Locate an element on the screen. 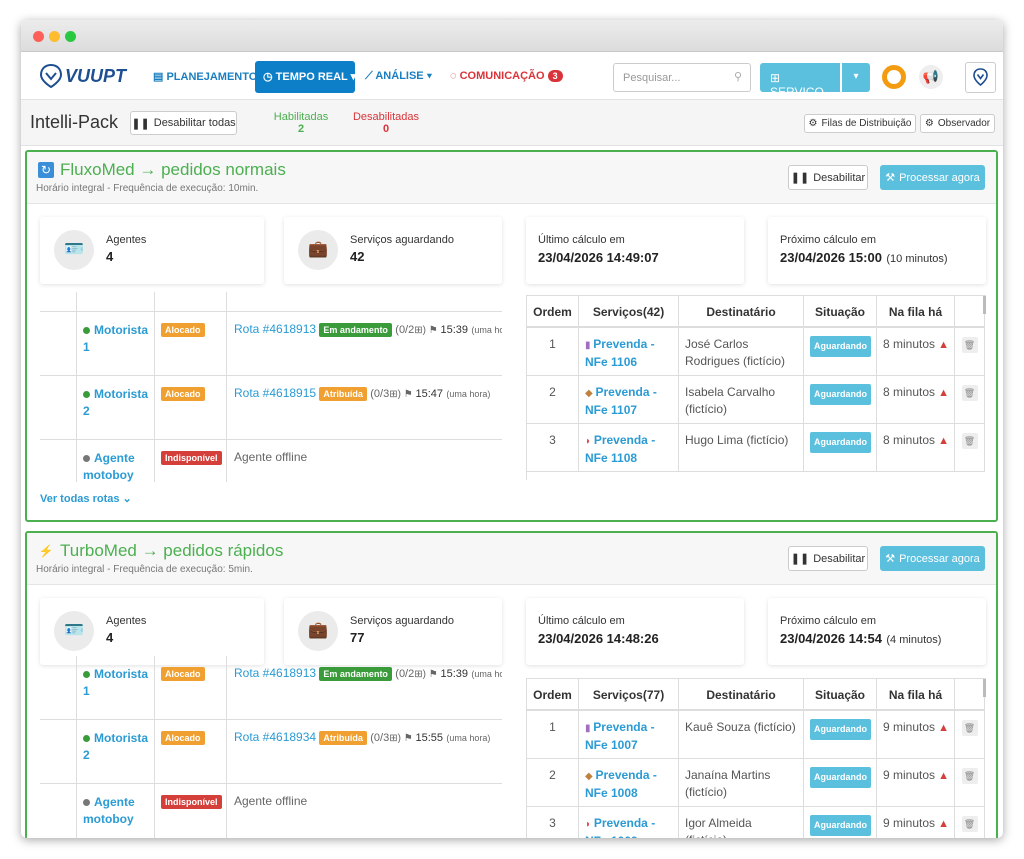 Image resolution: width=1024 pixels, height=859 pixels. service-icon: ◆ is located at coordinates (590, 776).